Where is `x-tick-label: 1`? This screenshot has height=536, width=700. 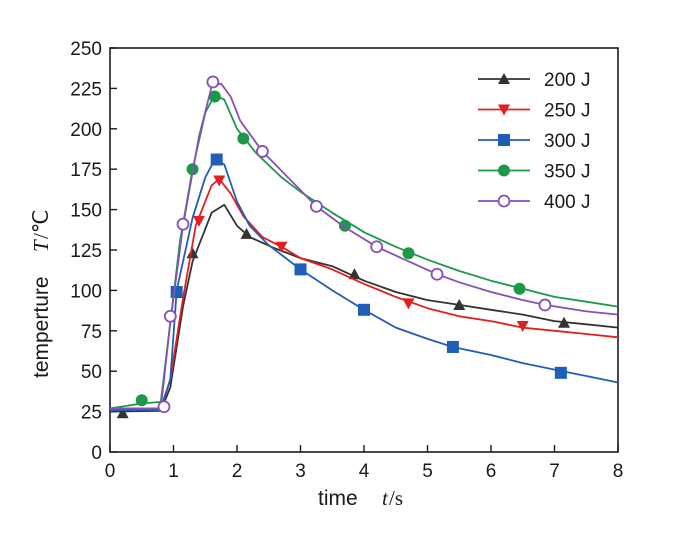
x-tick-label: 1 is located at coordinates (173, 471).